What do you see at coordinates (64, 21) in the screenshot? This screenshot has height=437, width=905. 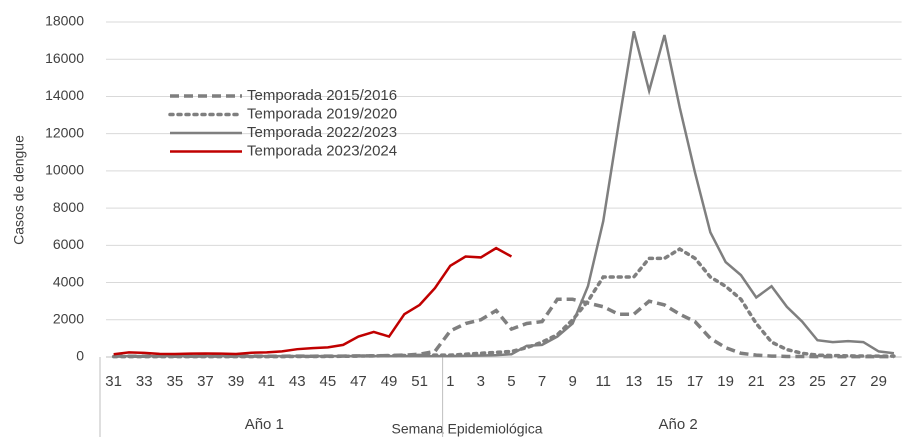 I see `y-tick-label: 18000` at bounding box center [64, 21].